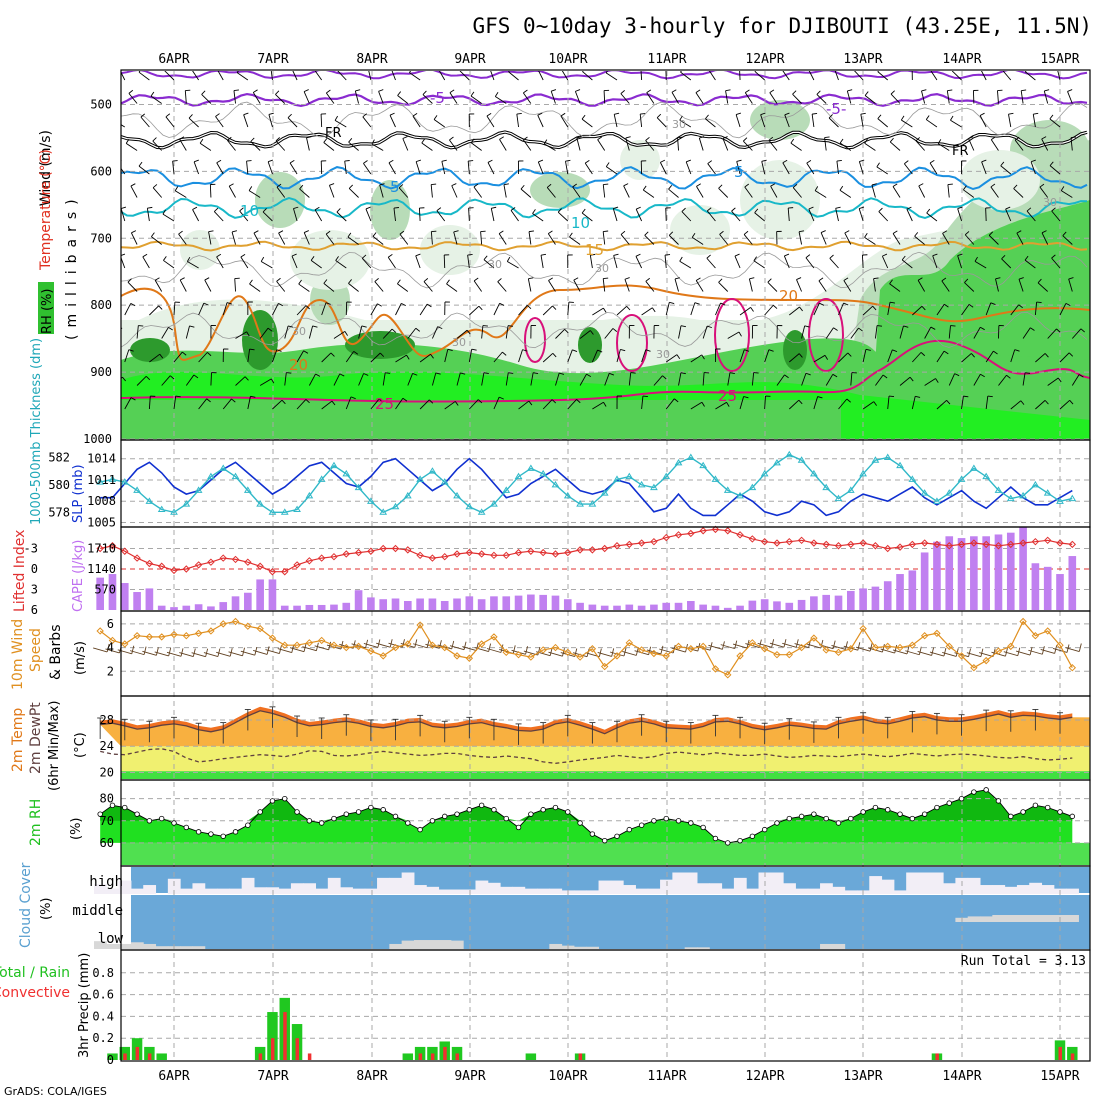 This screenshot has width=1100, height=1100. I want to click on date-label-bottom: 15APR, so click(1059, 1076).